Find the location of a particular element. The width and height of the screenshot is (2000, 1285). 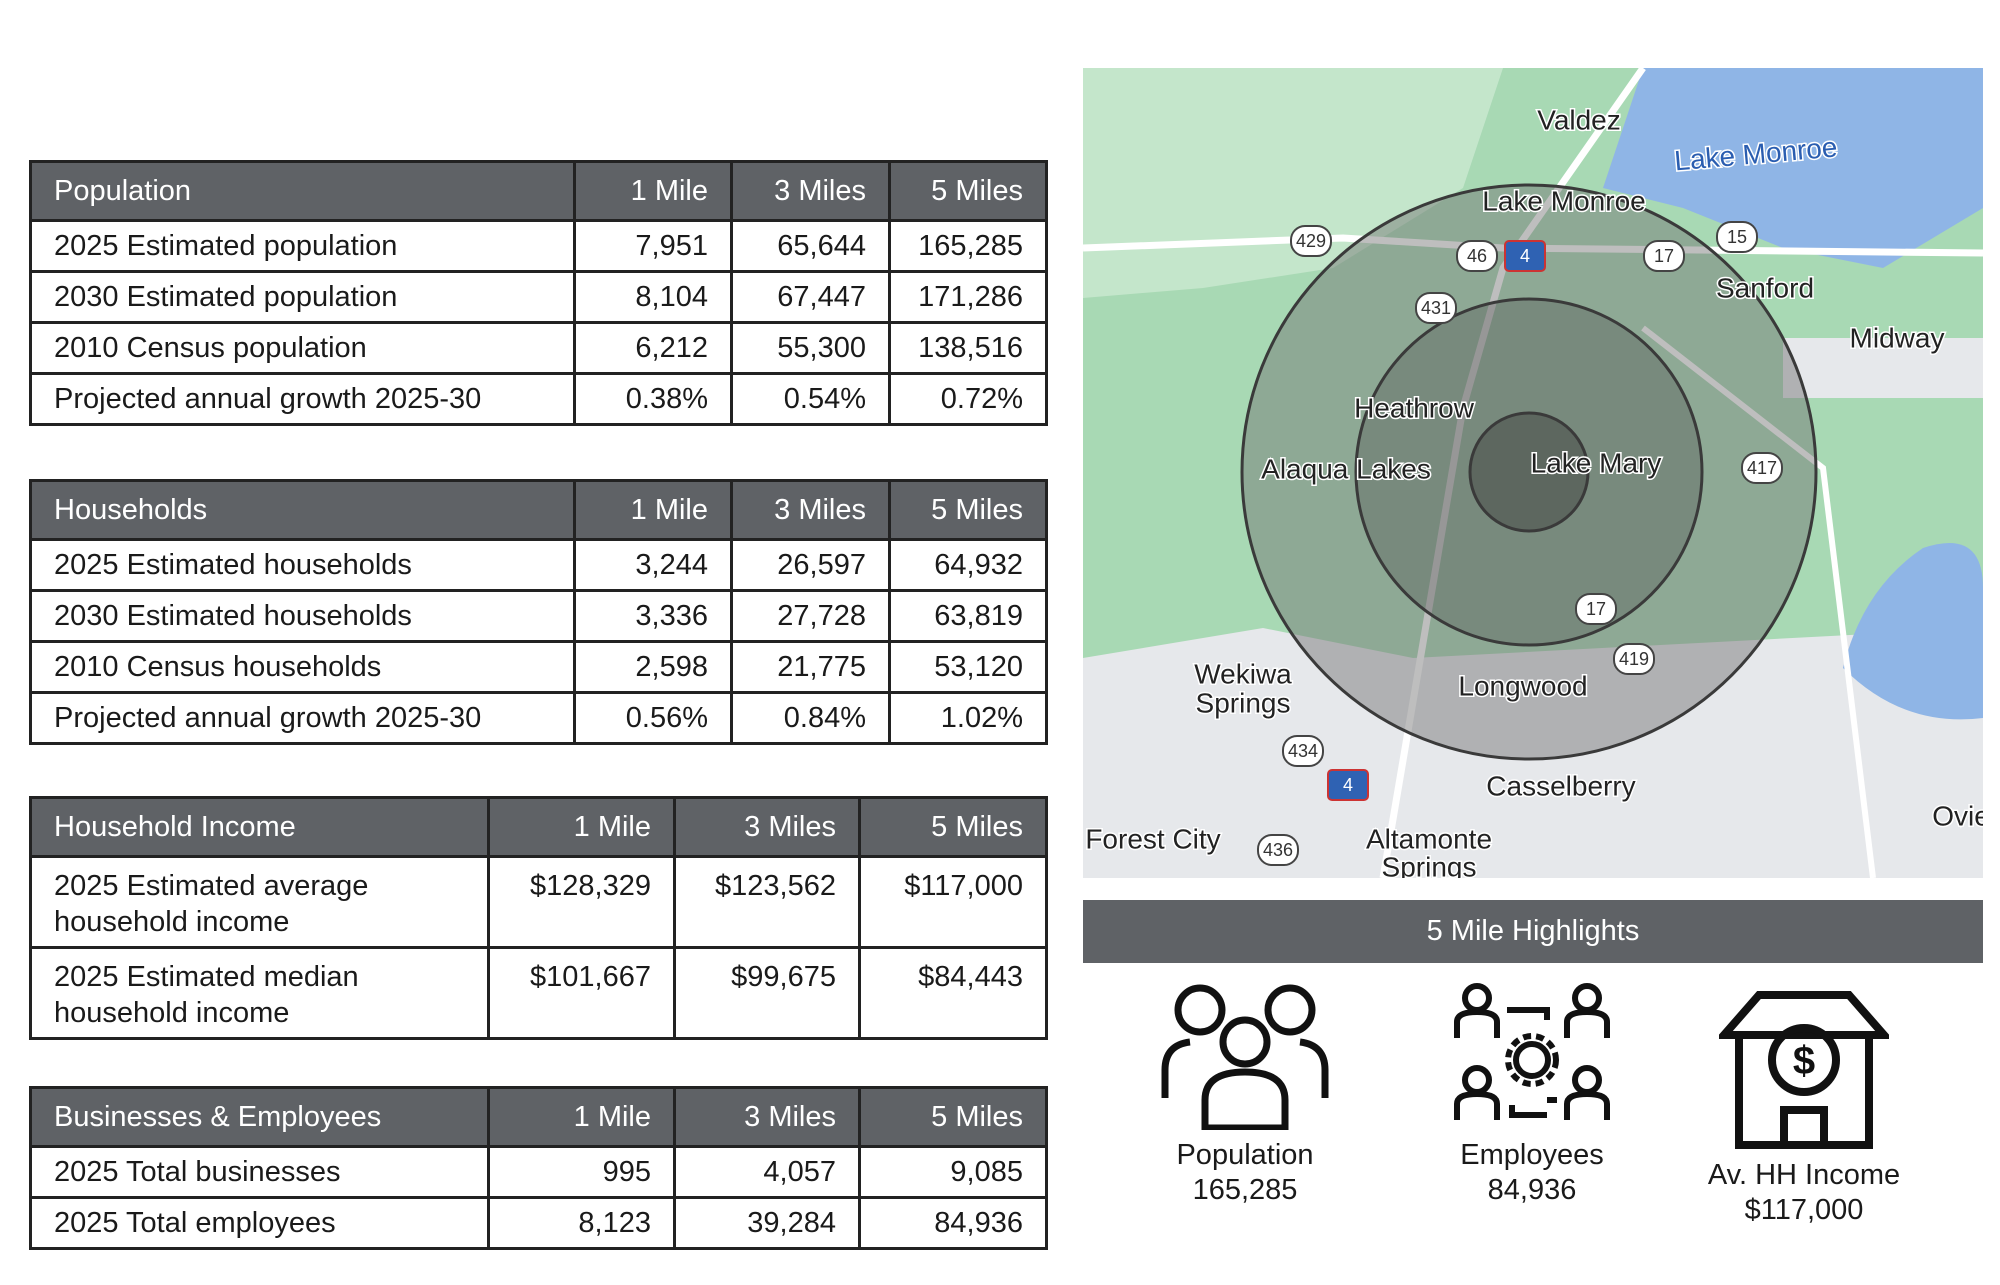

interstate-shield-icon: 4 is located at coordinates (1525, 256).